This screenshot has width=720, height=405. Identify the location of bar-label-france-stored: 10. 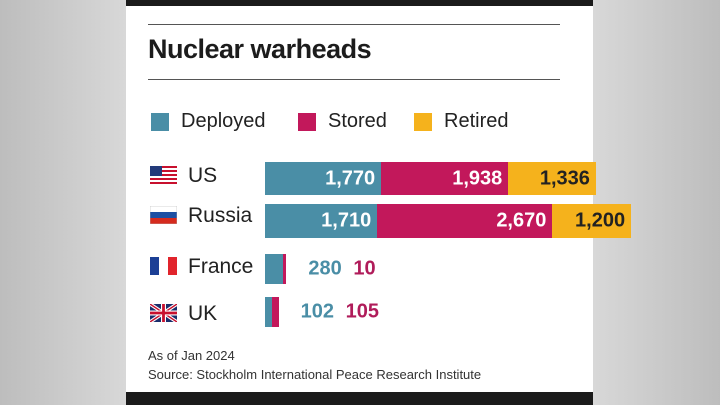
(364, 268).